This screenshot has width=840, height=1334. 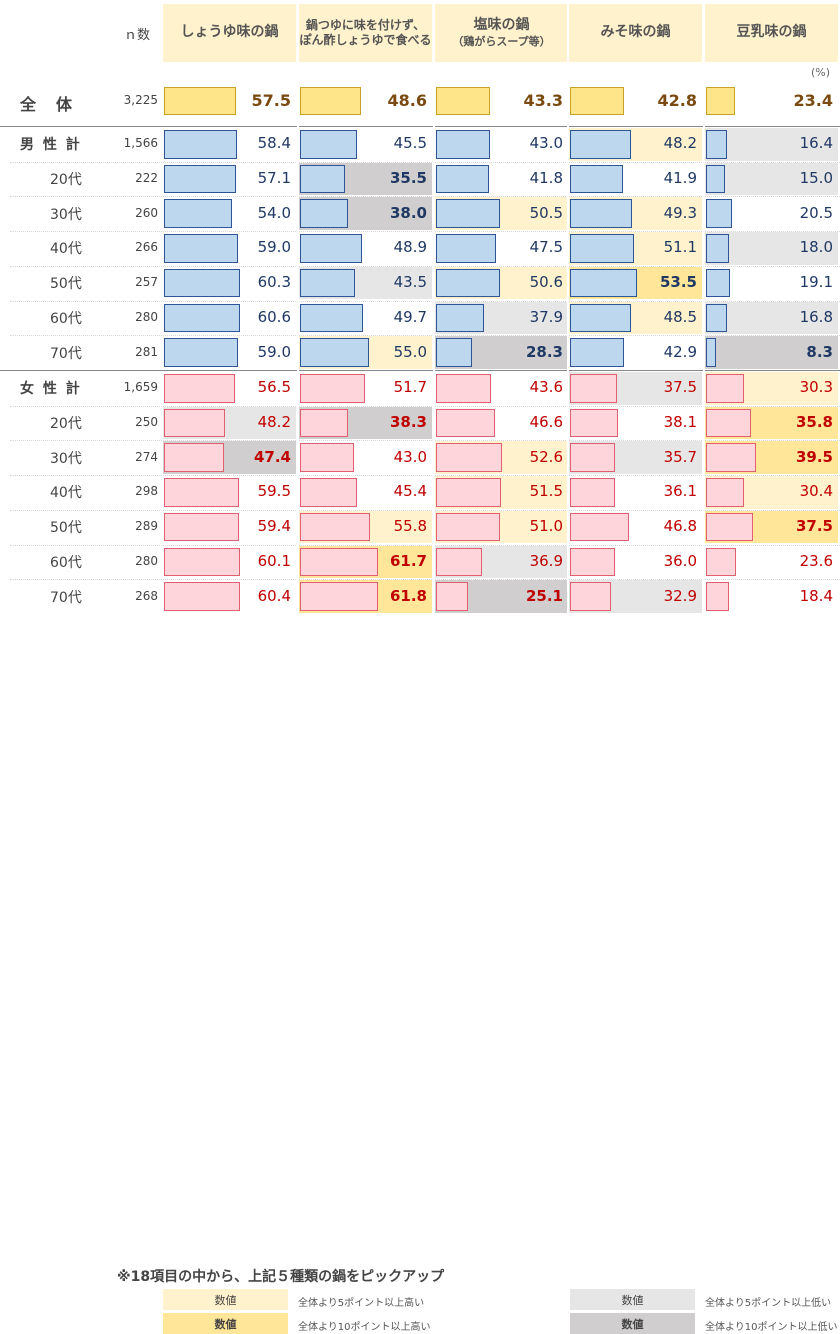 I want to click on row-n: 289, so click(x=146, y=526).